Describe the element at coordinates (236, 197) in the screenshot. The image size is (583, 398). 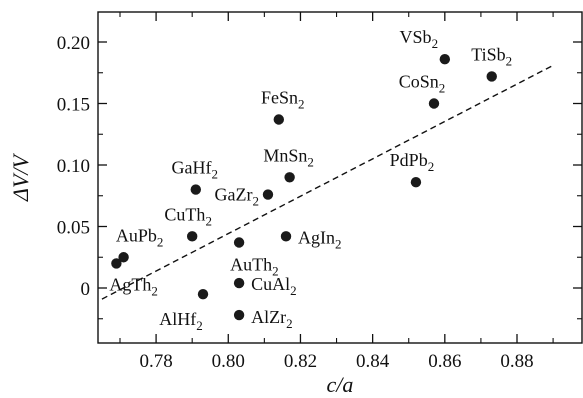
I see `point-label: GaZr2` at that location.